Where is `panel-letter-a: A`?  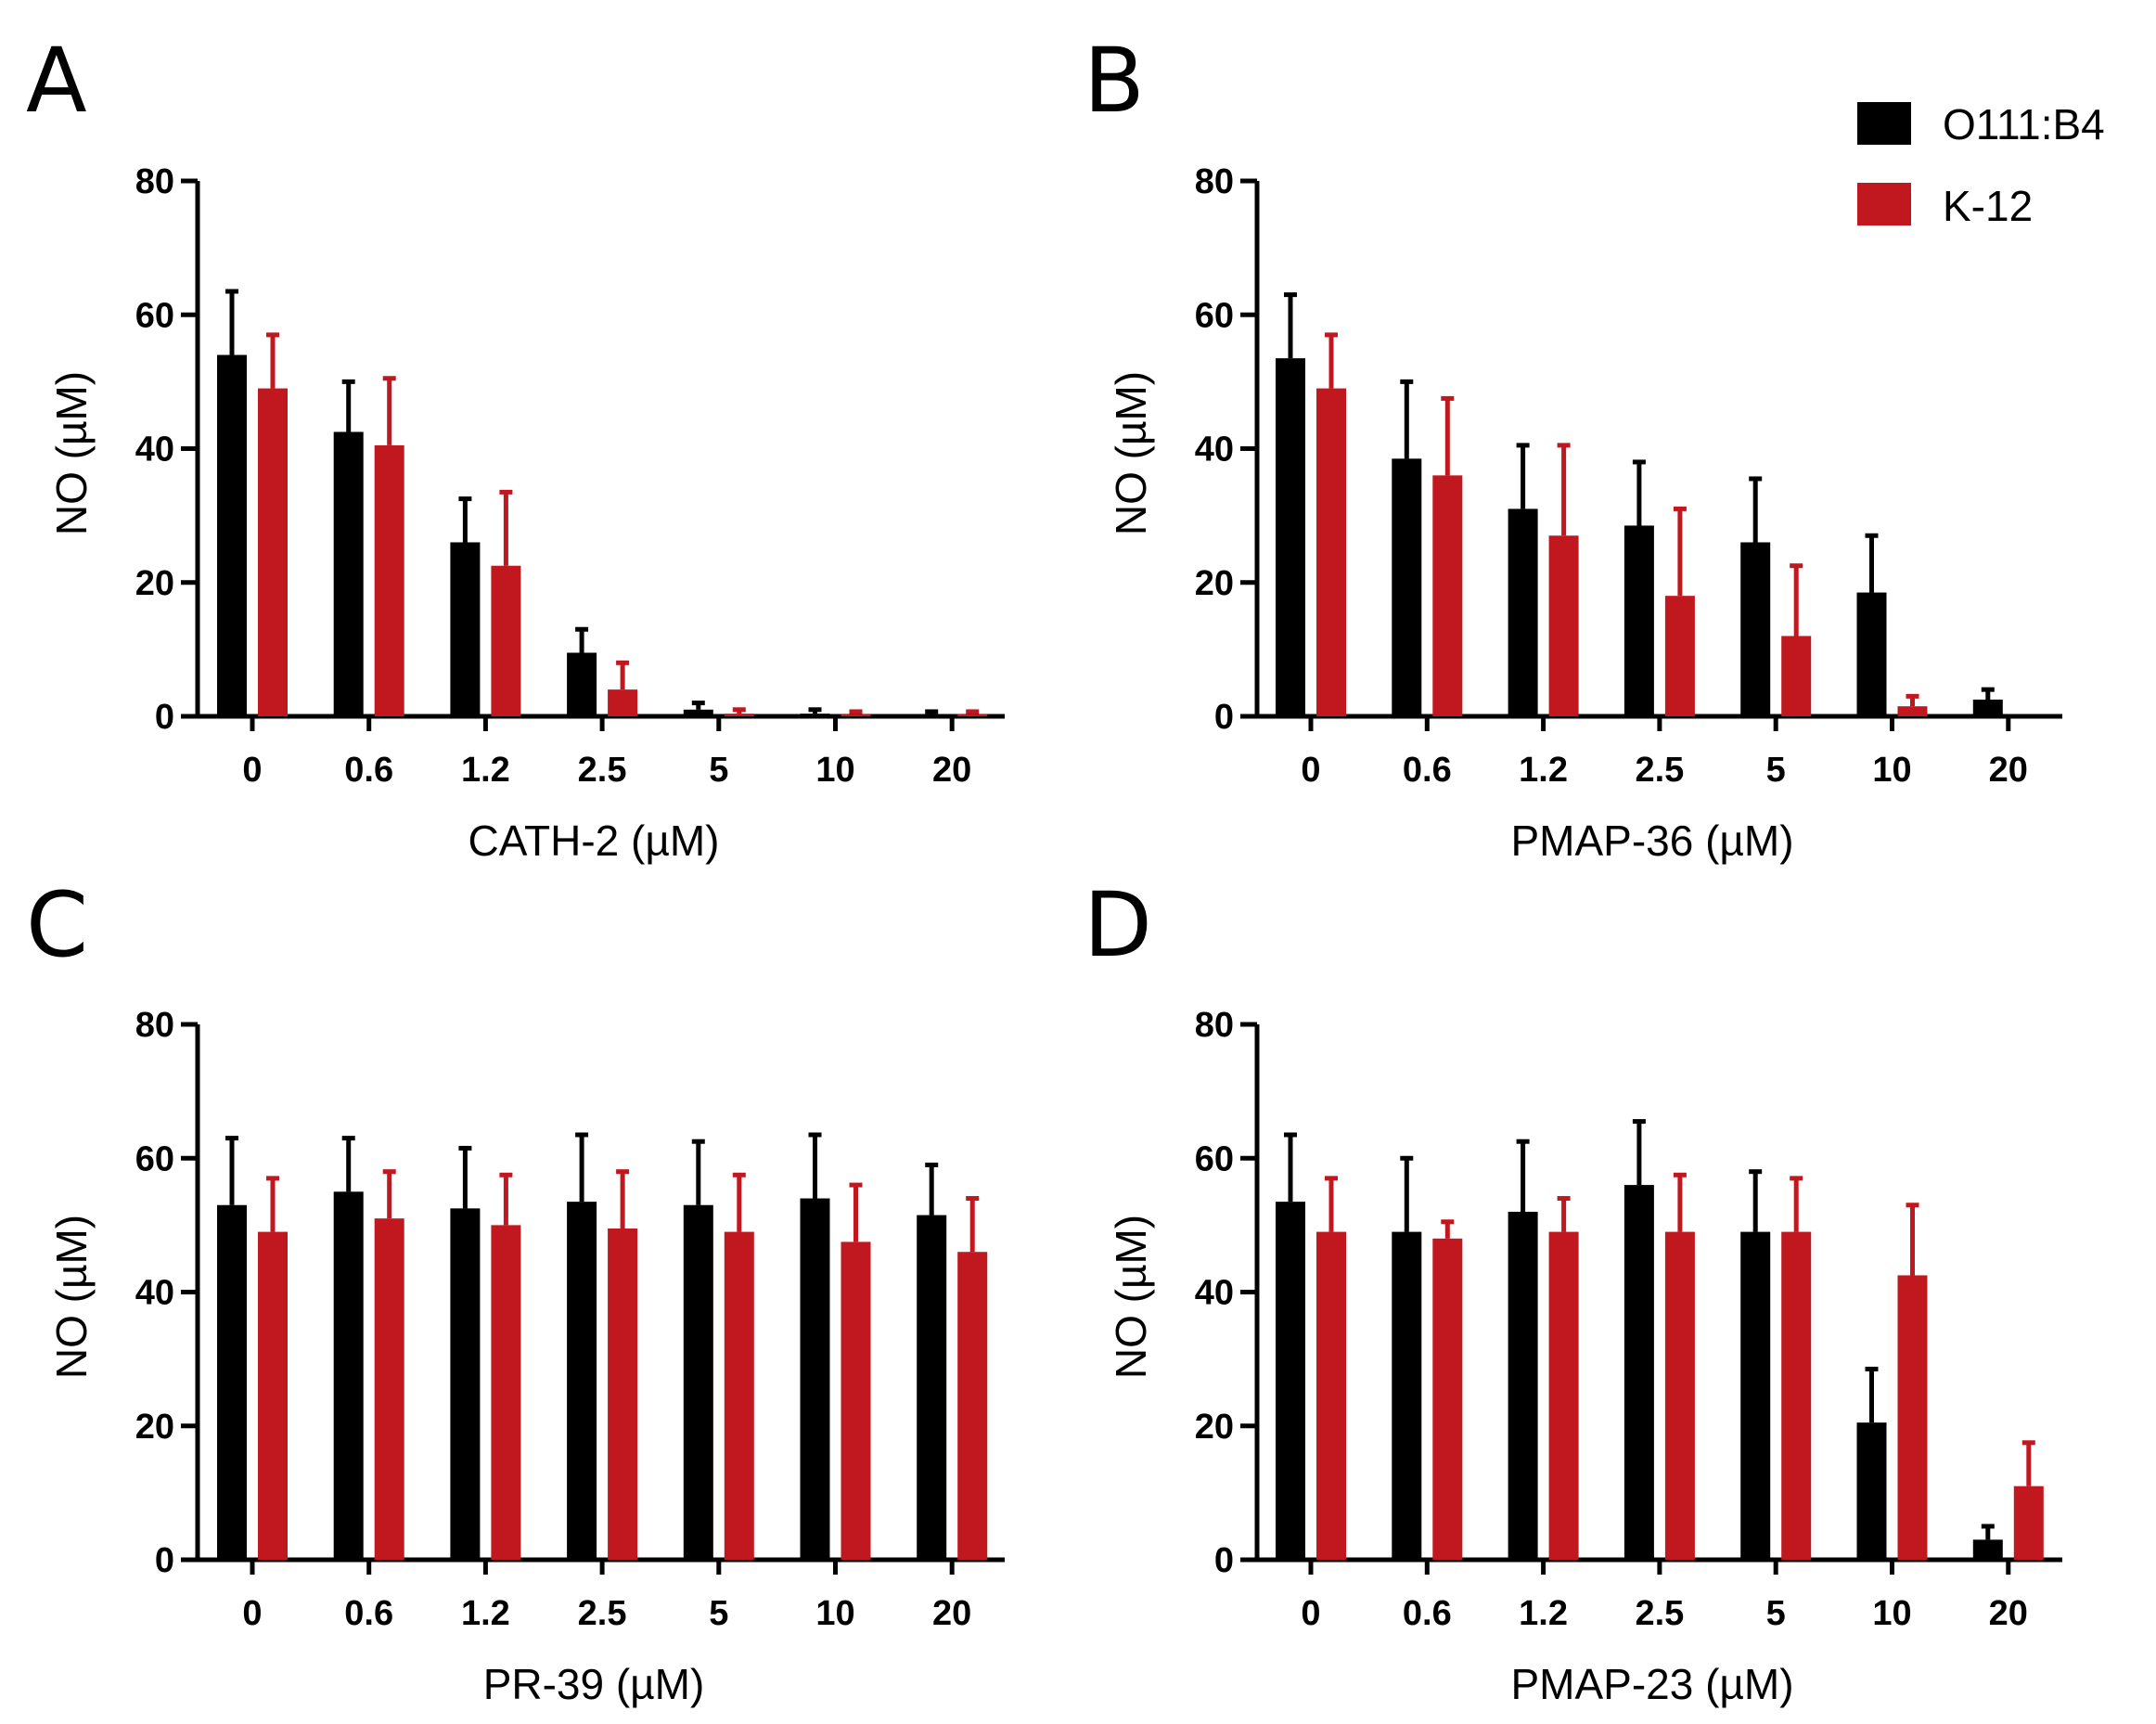 panel-letter-a: A is located at coordinates (56, 81).